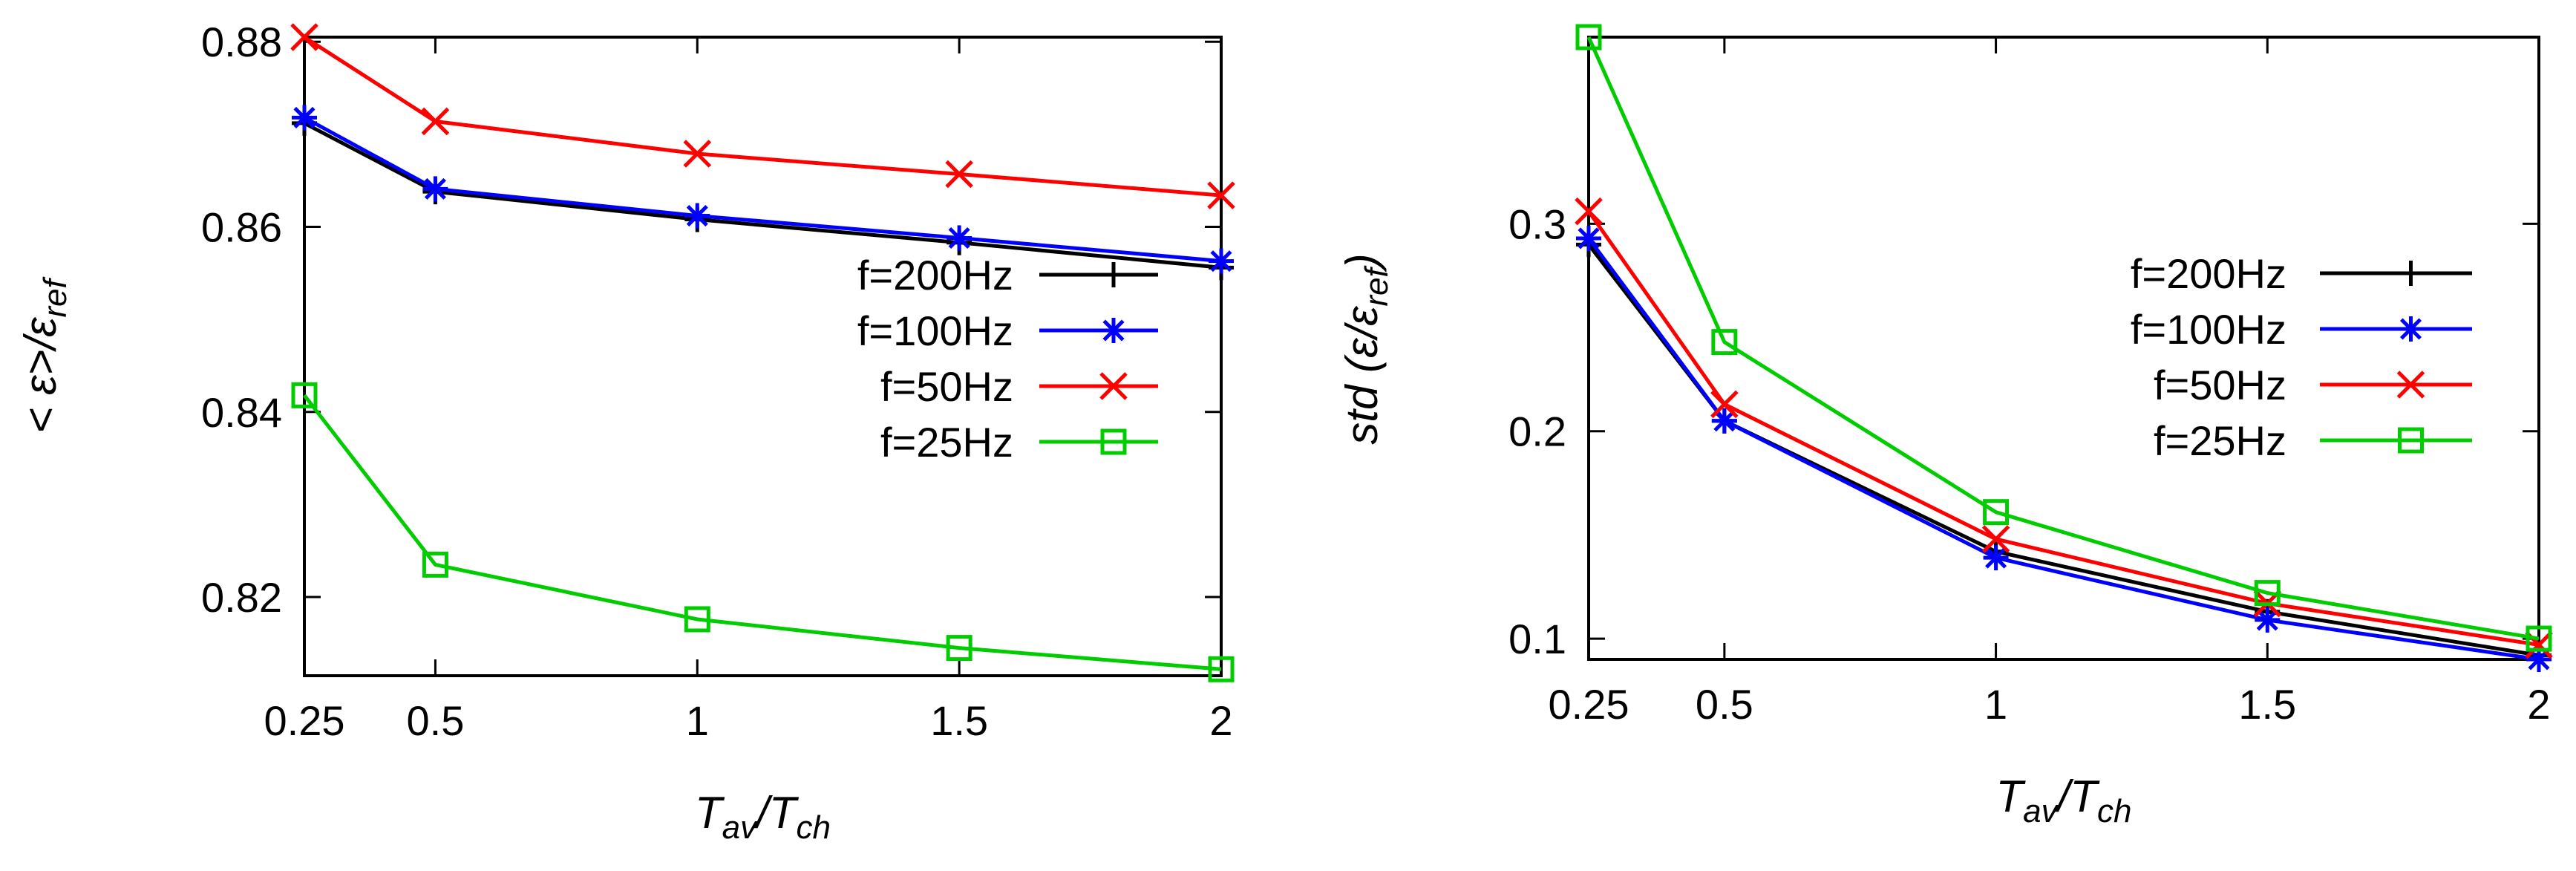 The image size is (2576, 871). What do you see at coordinates (241, 597) in the screenshot?
I see `y-tick-label: 0.82` at bounding box center [241, 597].